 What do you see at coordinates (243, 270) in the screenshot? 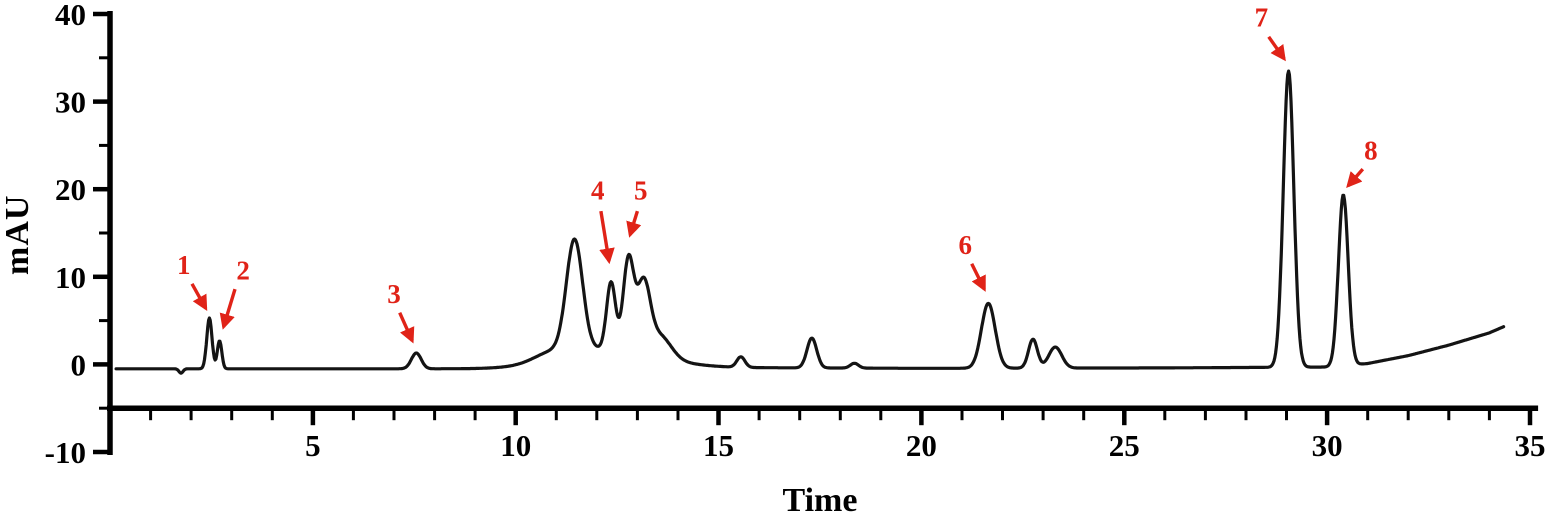
I see `peak-label-2: 2` at bounding box center [243, 270].